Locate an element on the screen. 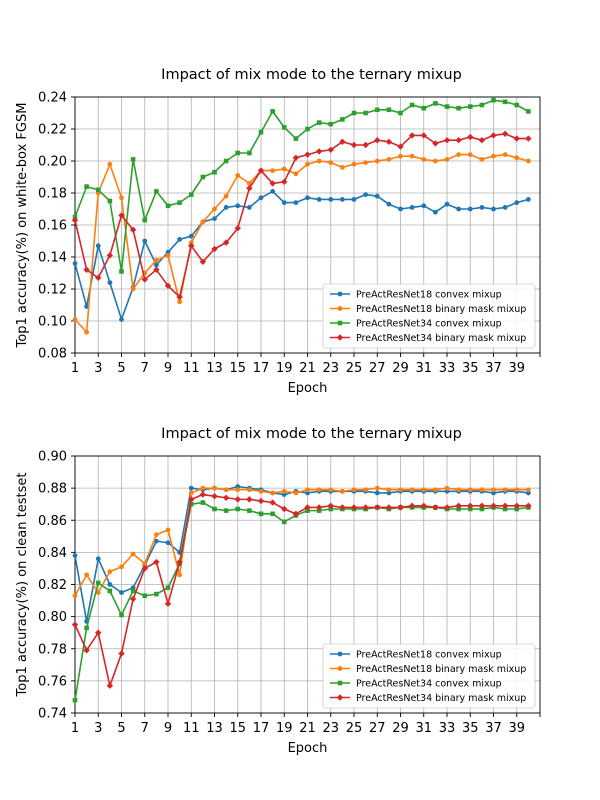 This screenshot has width=600, height=800. y-tick-label: 0.76 is located at coordinates (52, 681).